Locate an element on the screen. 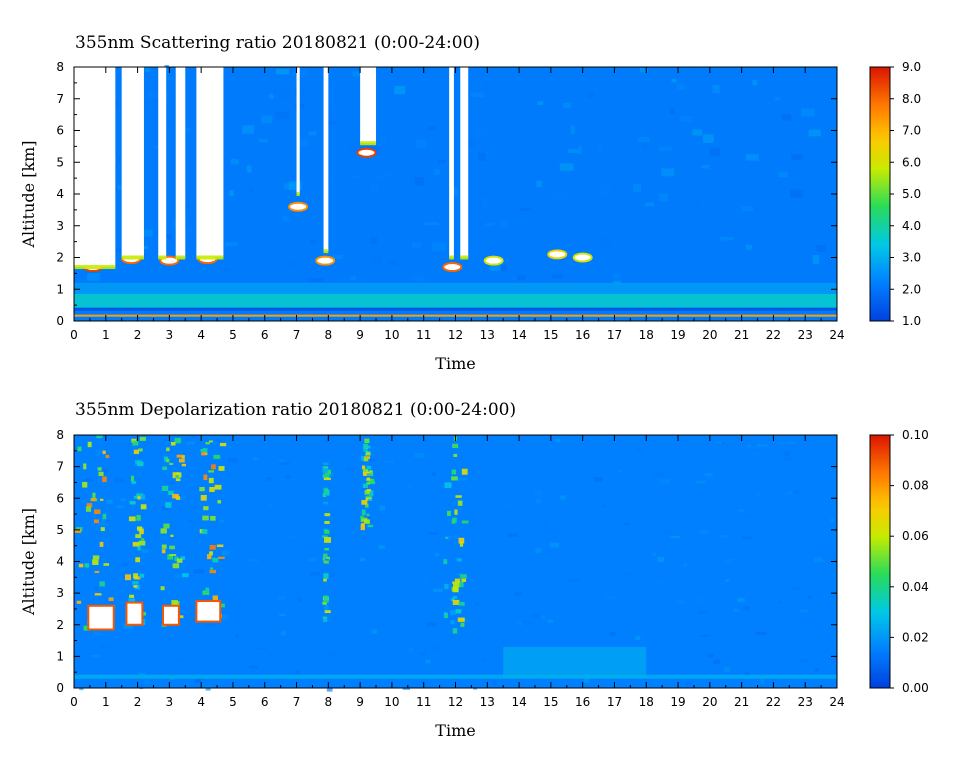  x-tick-label: 15 is located at coordinates (550, 335).